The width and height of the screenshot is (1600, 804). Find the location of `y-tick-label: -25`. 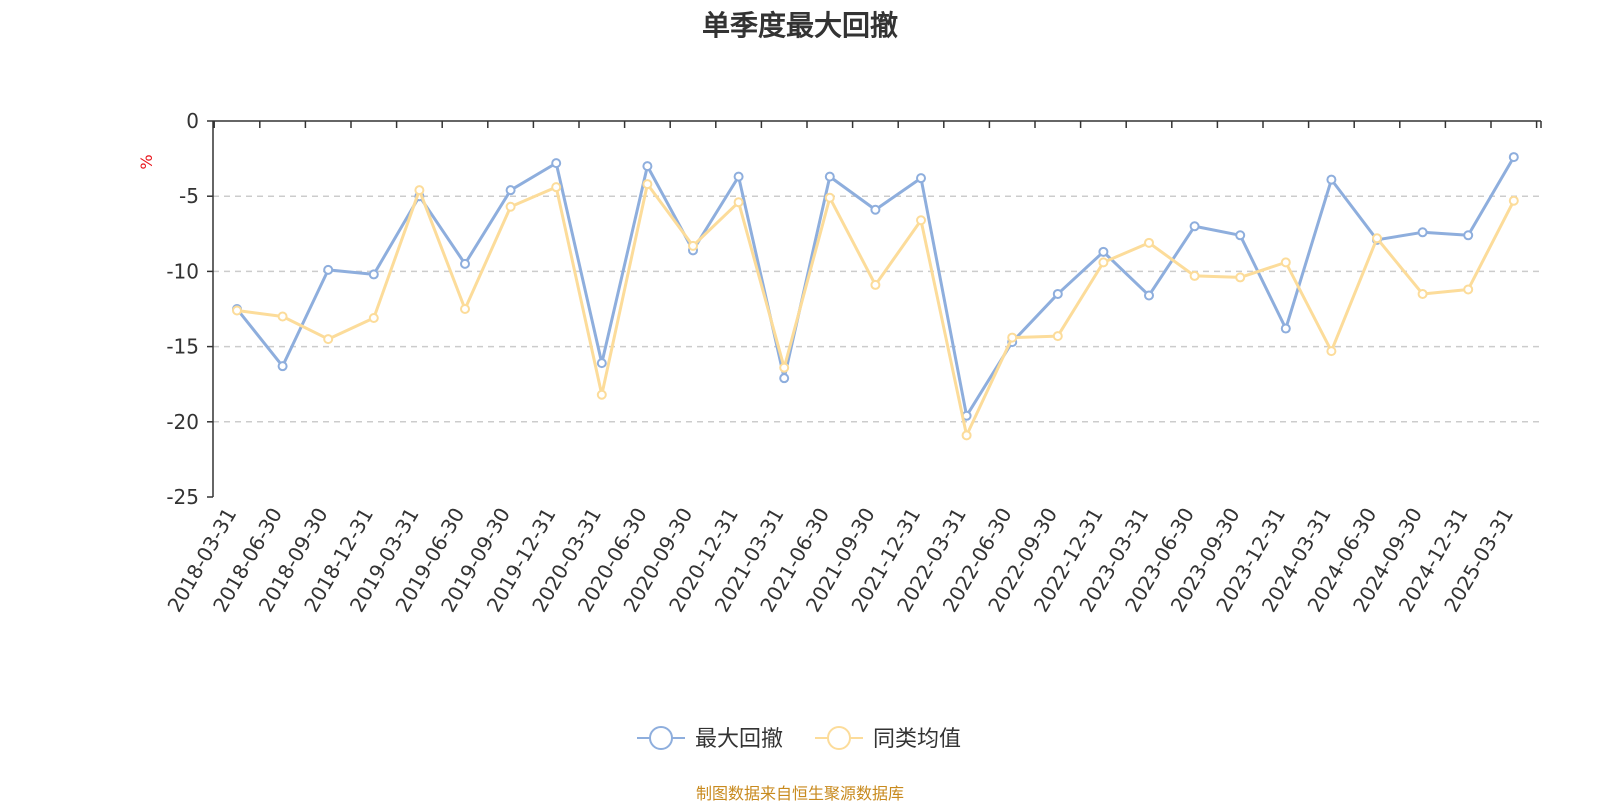

y-tick-label: -25 is located at coordinates (182, 497).